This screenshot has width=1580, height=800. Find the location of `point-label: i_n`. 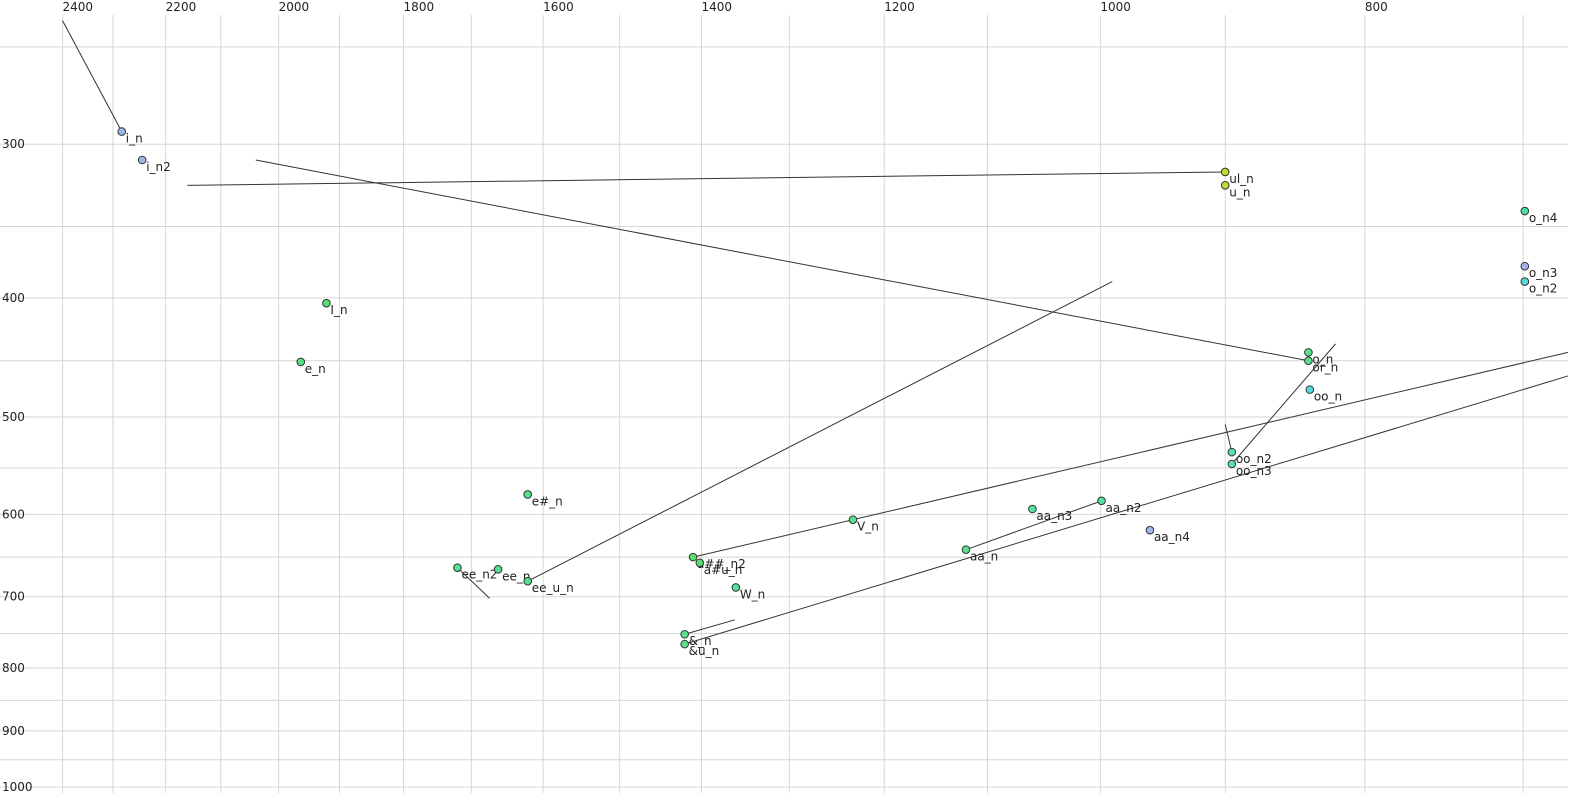

point-label: i_n is located at coordinates (134, 139).